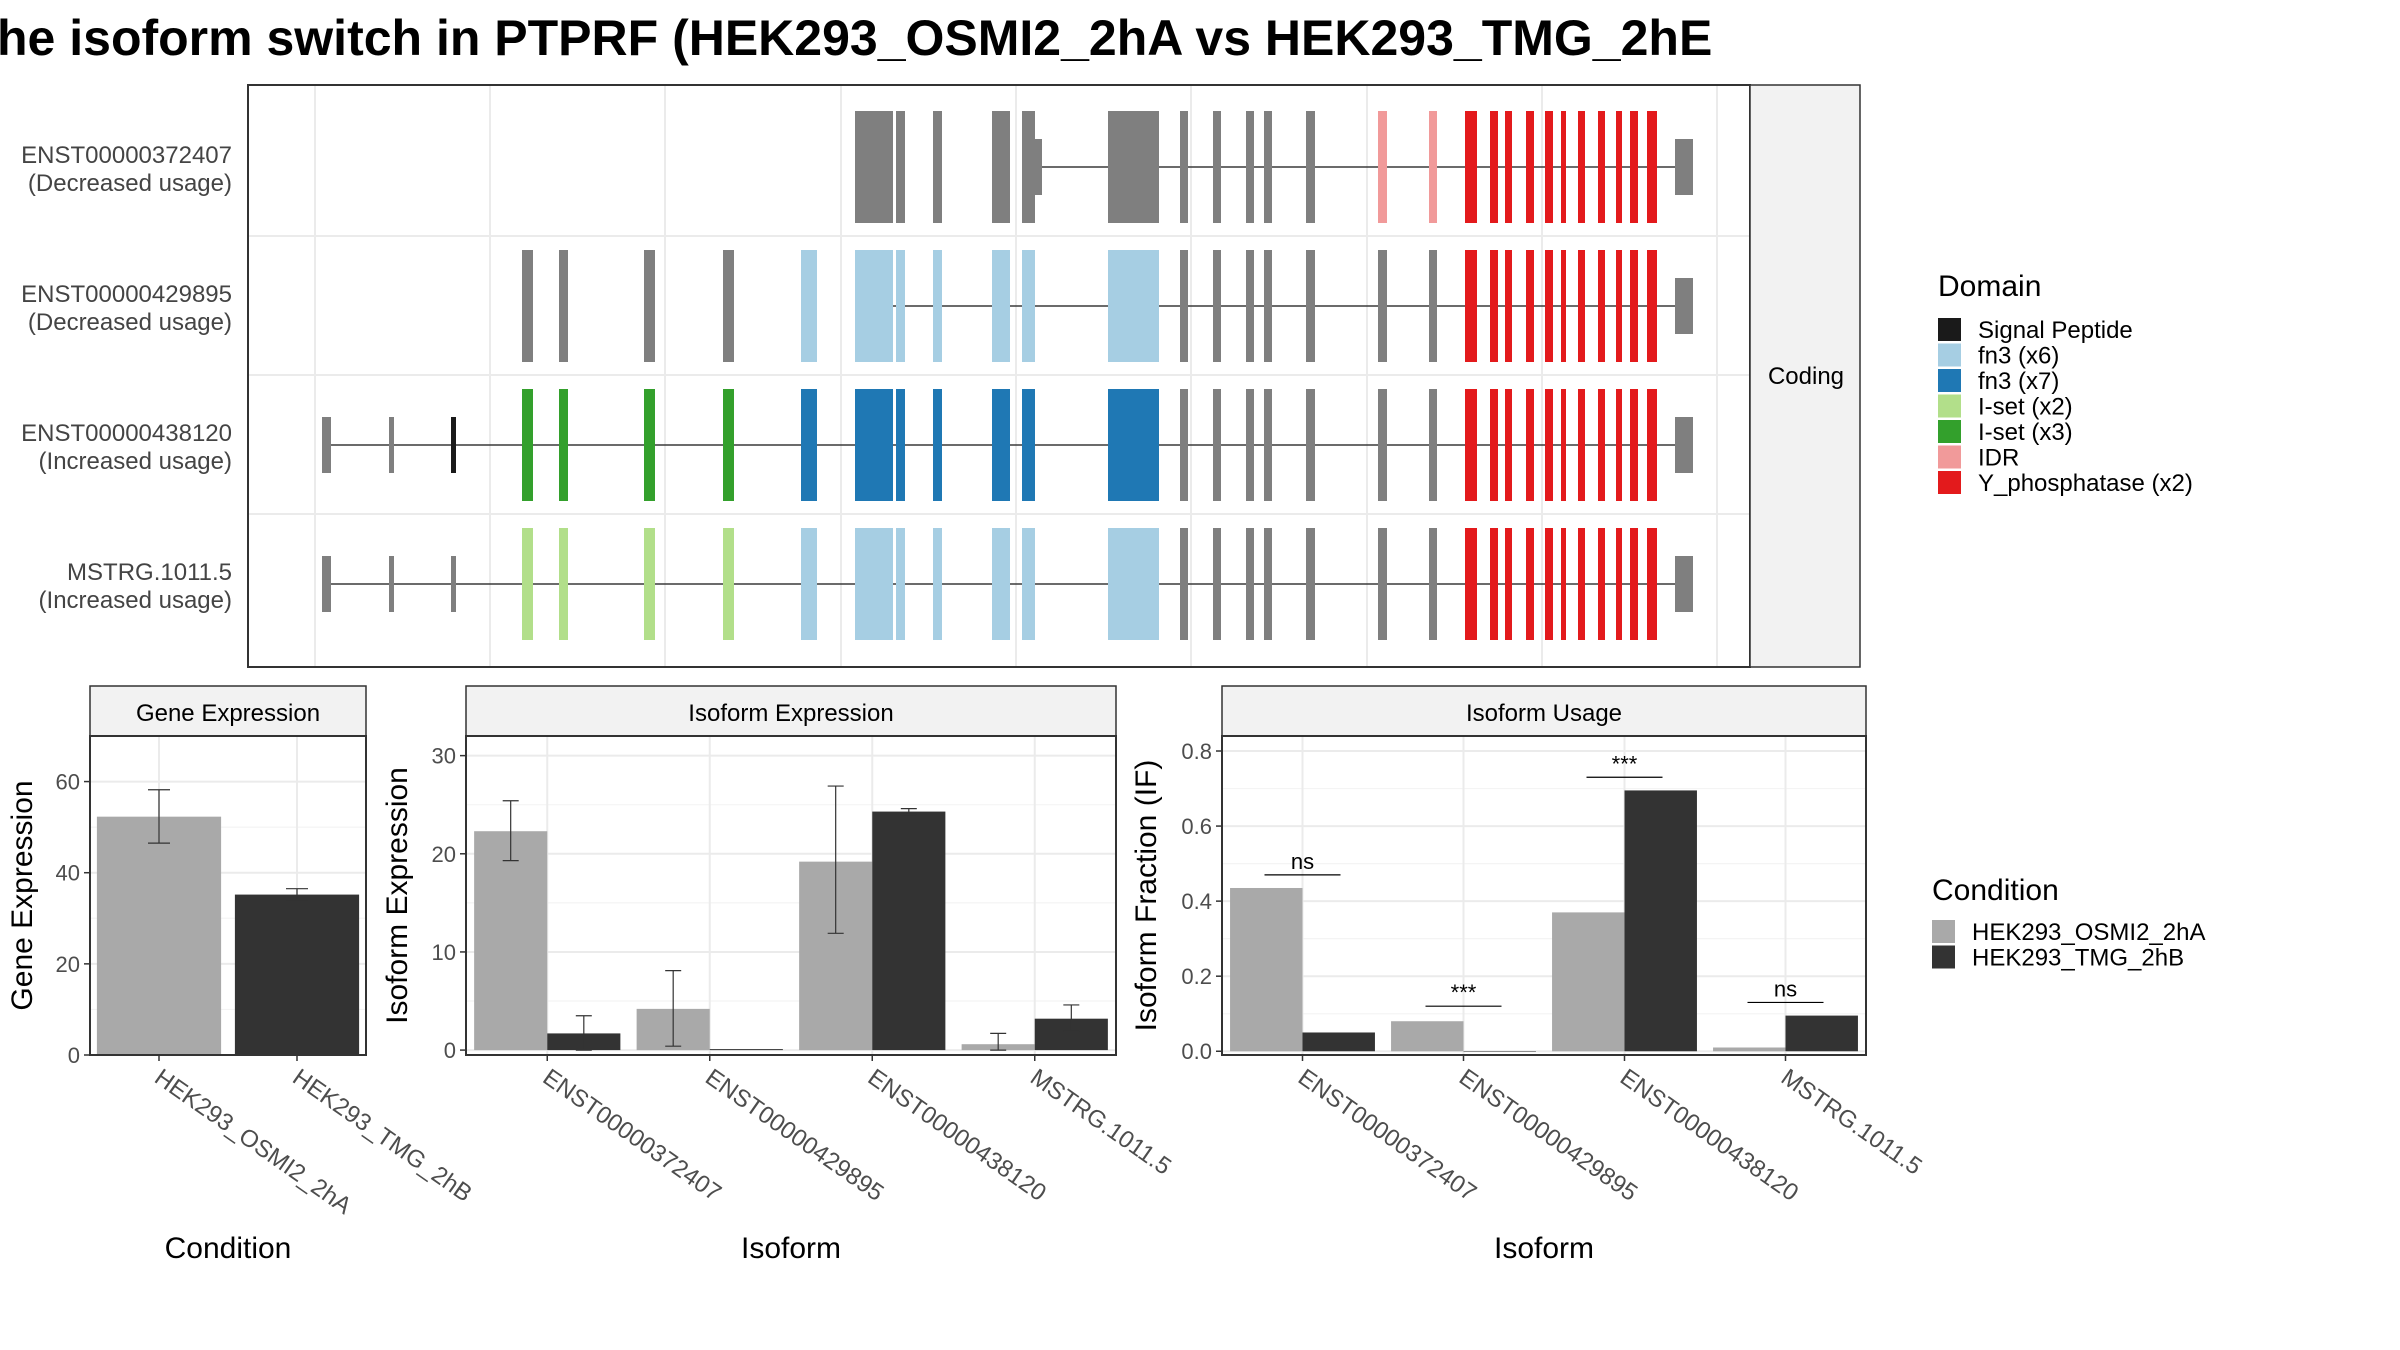 The image size is (2400, 1350). What do you see at coordinates (1196, 751) in the screenshot?
I see `y-tick-label: 0.8` at bounding box center [1196, 751].